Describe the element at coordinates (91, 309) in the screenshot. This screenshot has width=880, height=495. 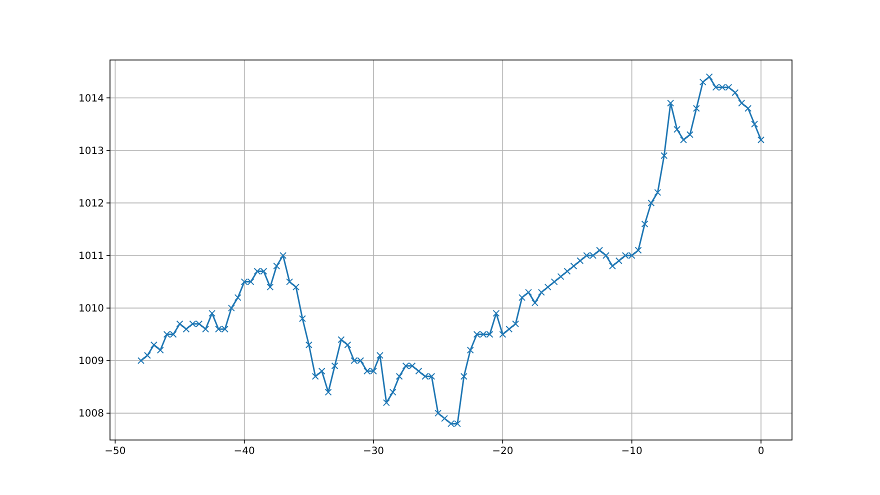
I see `y-tick-label: 1010` at that location.